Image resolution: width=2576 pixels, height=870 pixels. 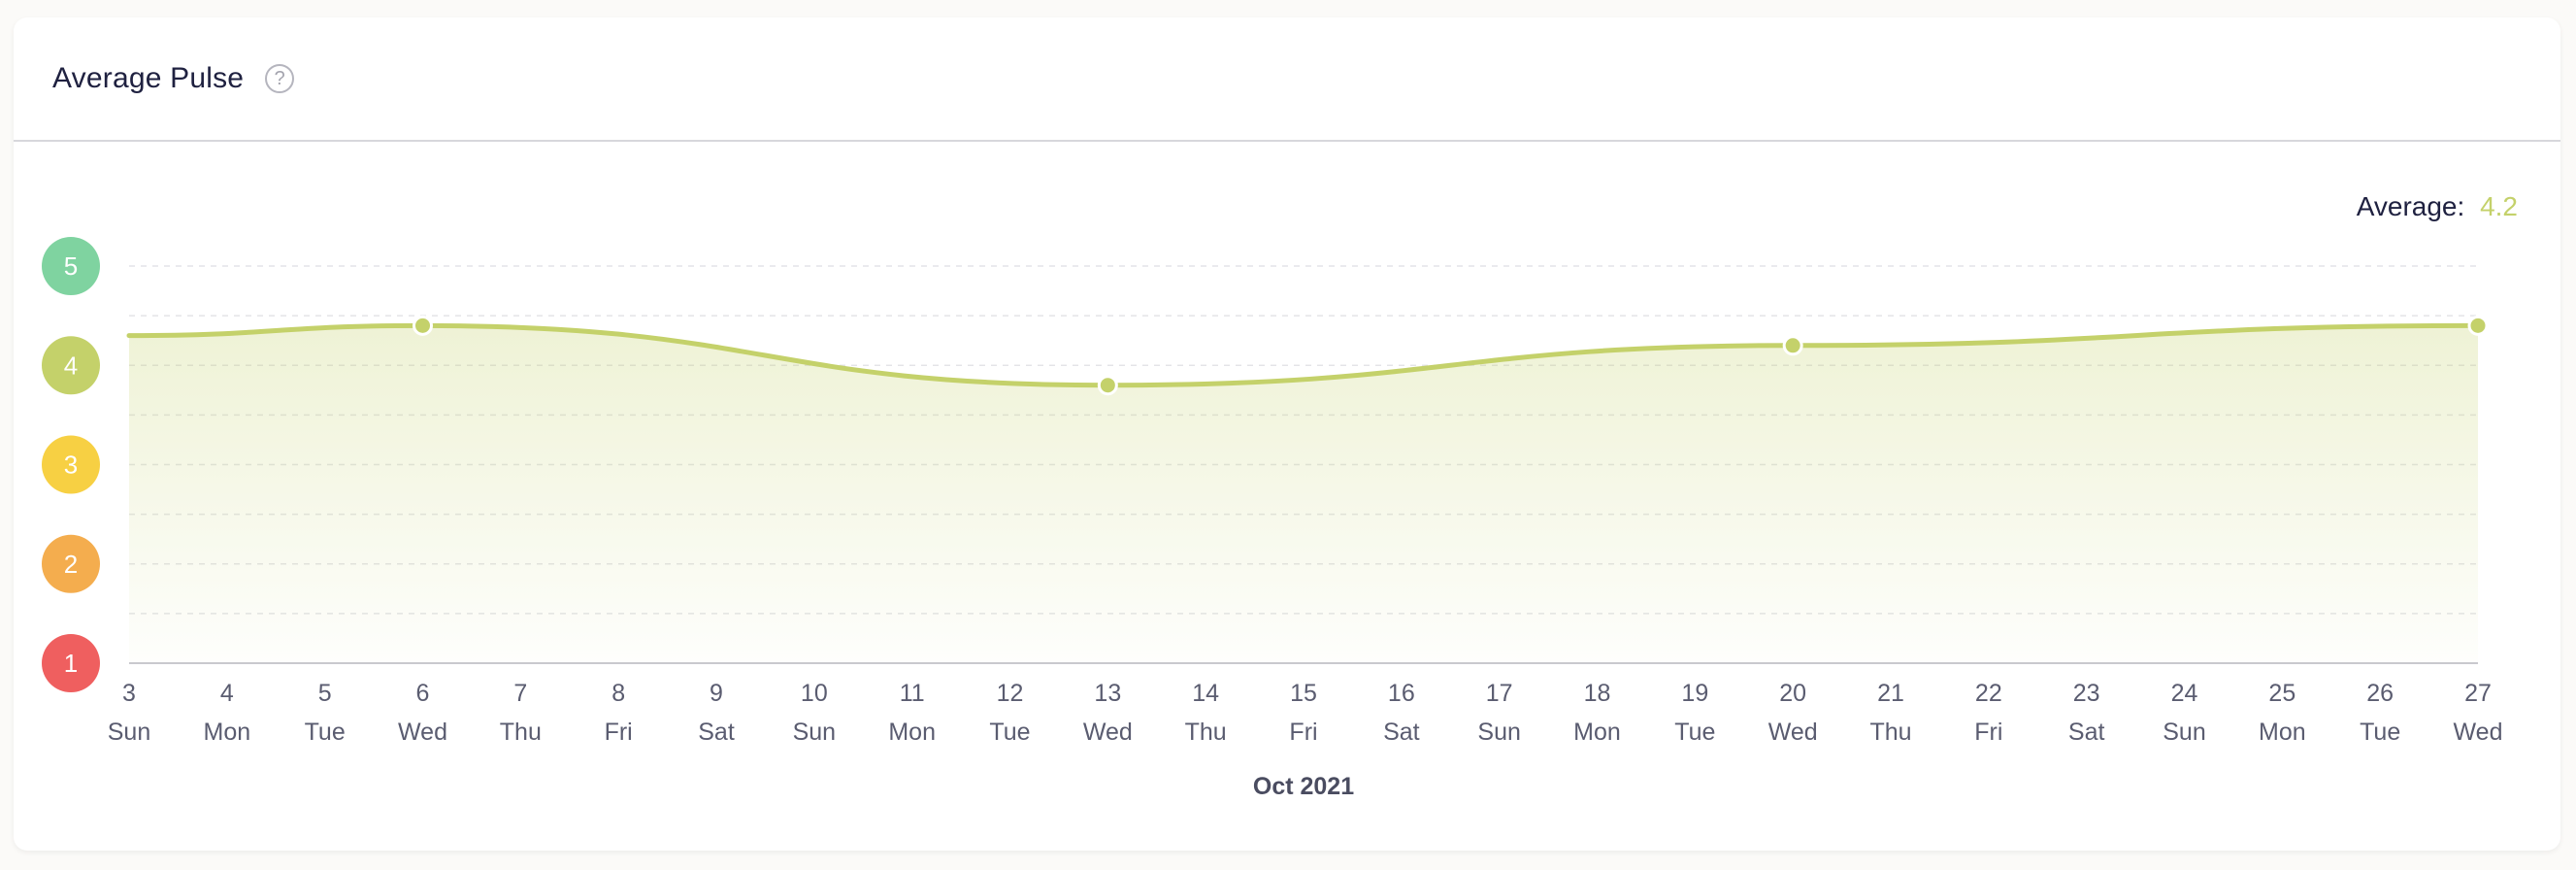 What do you see at coordinates (2086, 693) in the screenshot?
I see `x-tick-day: 23` at bounding box center [2086, 693].